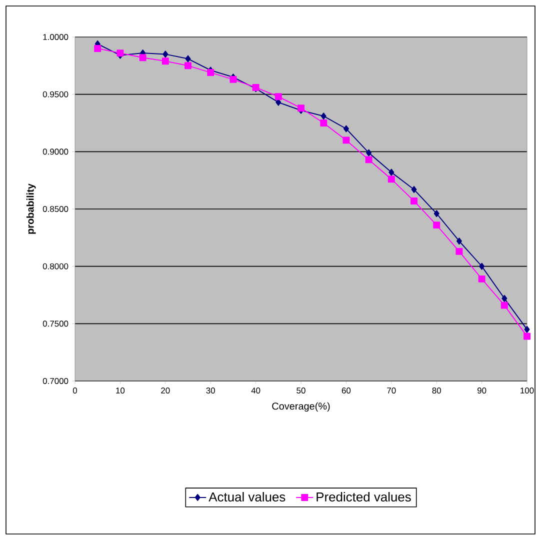 The width and height of the screenshot is (541, 538). Describe the element at coordinates (55, 94) in the screenshot. I see `y-tick-label: 0.9500` at that location.